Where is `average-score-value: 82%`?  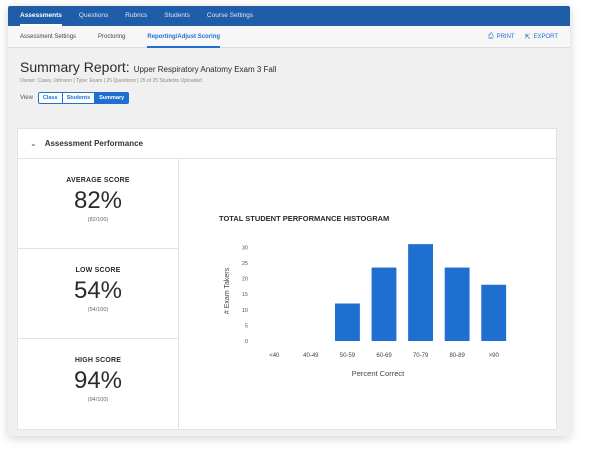 average-score-value: 82% is located at coordinates (98, 200).